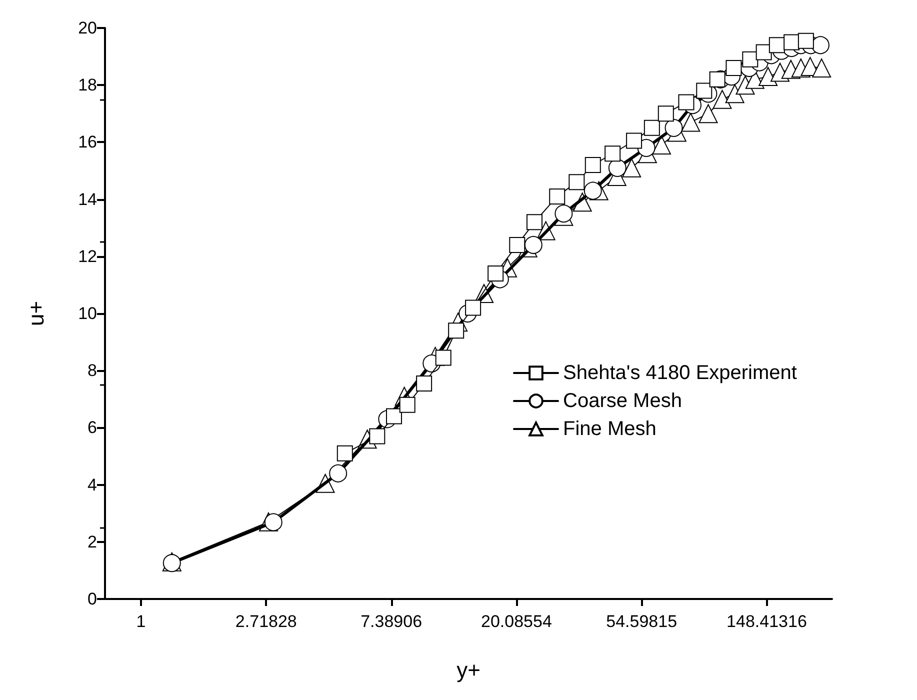  Describe the element at coordinates (87, 142) in the screenshot. I see `y-tick-label: 16` at that location.